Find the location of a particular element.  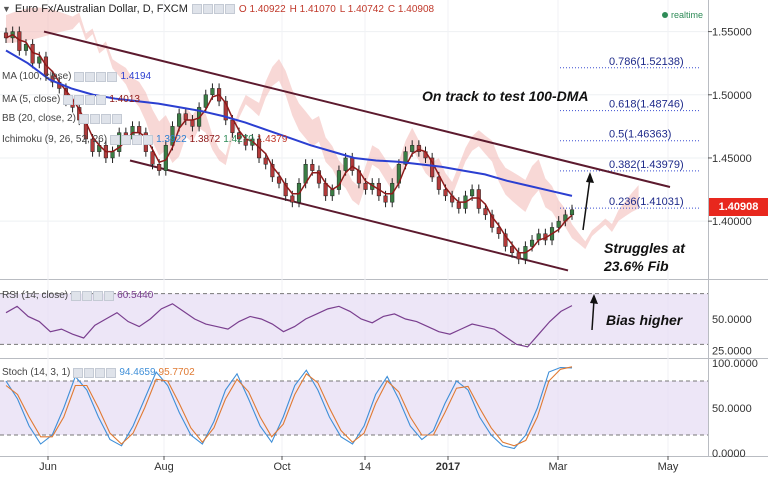

legend-bb-controls is located at coordinates (100, 118).